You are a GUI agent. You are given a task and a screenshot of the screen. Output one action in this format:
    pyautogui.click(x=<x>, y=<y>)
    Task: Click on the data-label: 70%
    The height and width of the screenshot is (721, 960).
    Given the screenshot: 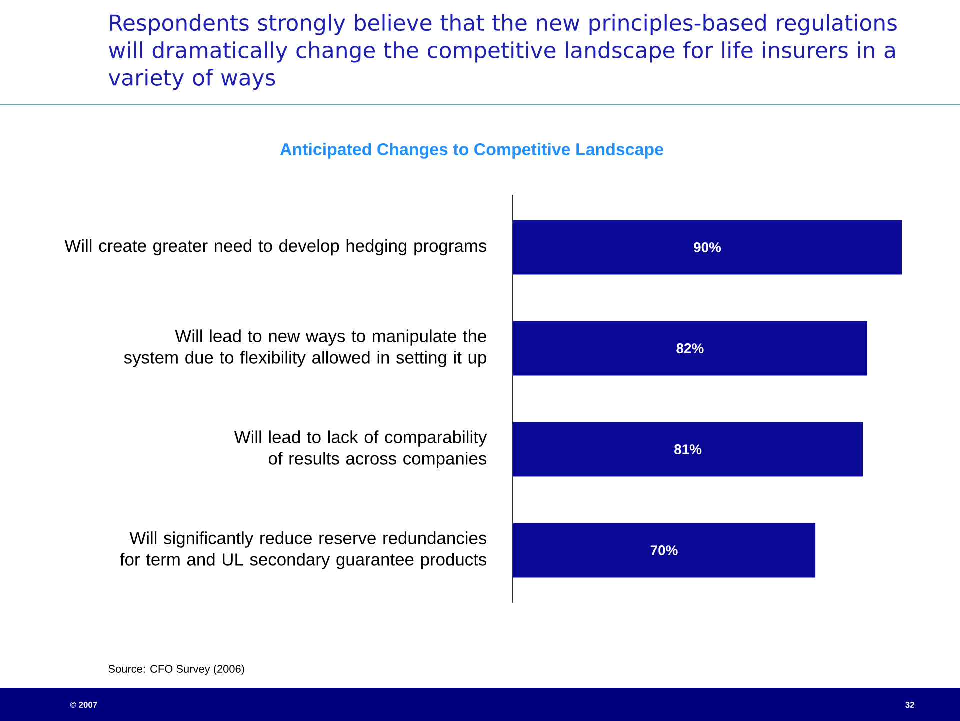 What is the action you would take?
    pyautogui.click(x=664, y=551)
    